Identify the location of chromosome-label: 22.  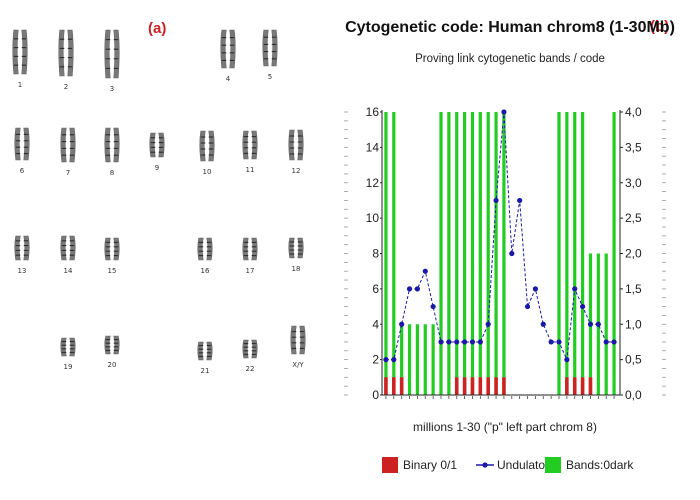
(250, 369).